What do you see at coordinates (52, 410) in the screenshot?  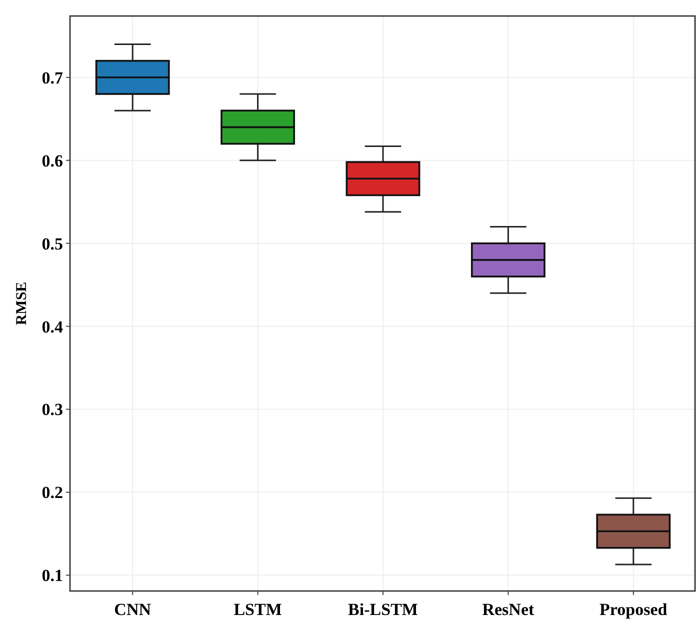 I see `y-tick-label: 0.3` at bounding box center [52, 410].